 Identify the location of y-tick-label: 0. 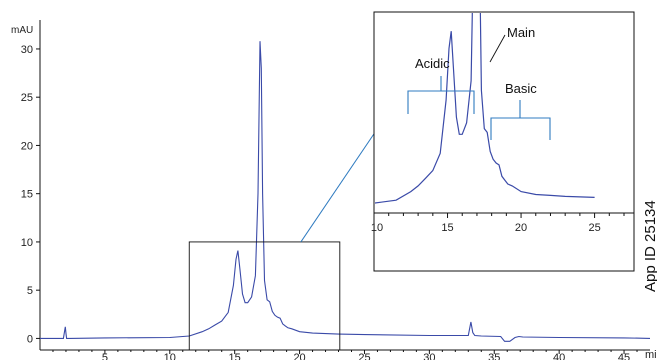
(30, 339).